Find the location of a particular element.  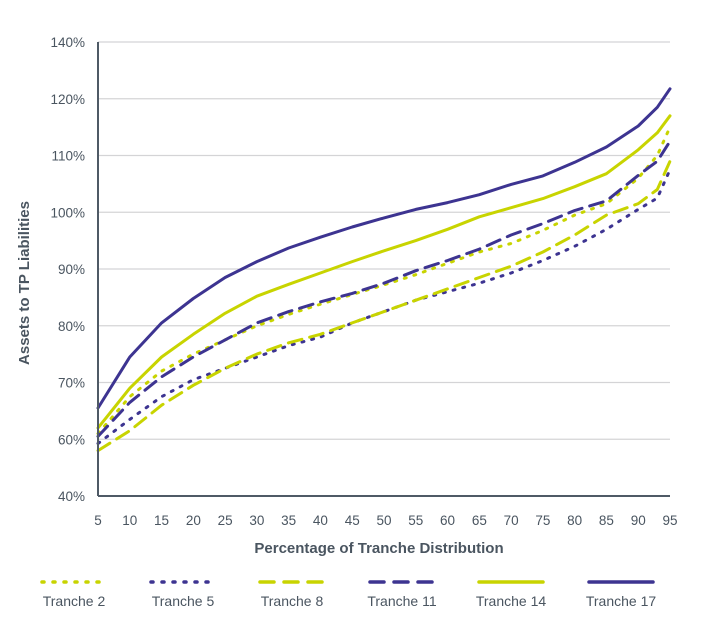

legend-item: Tranche 5 is located at coordinates (183, 594).